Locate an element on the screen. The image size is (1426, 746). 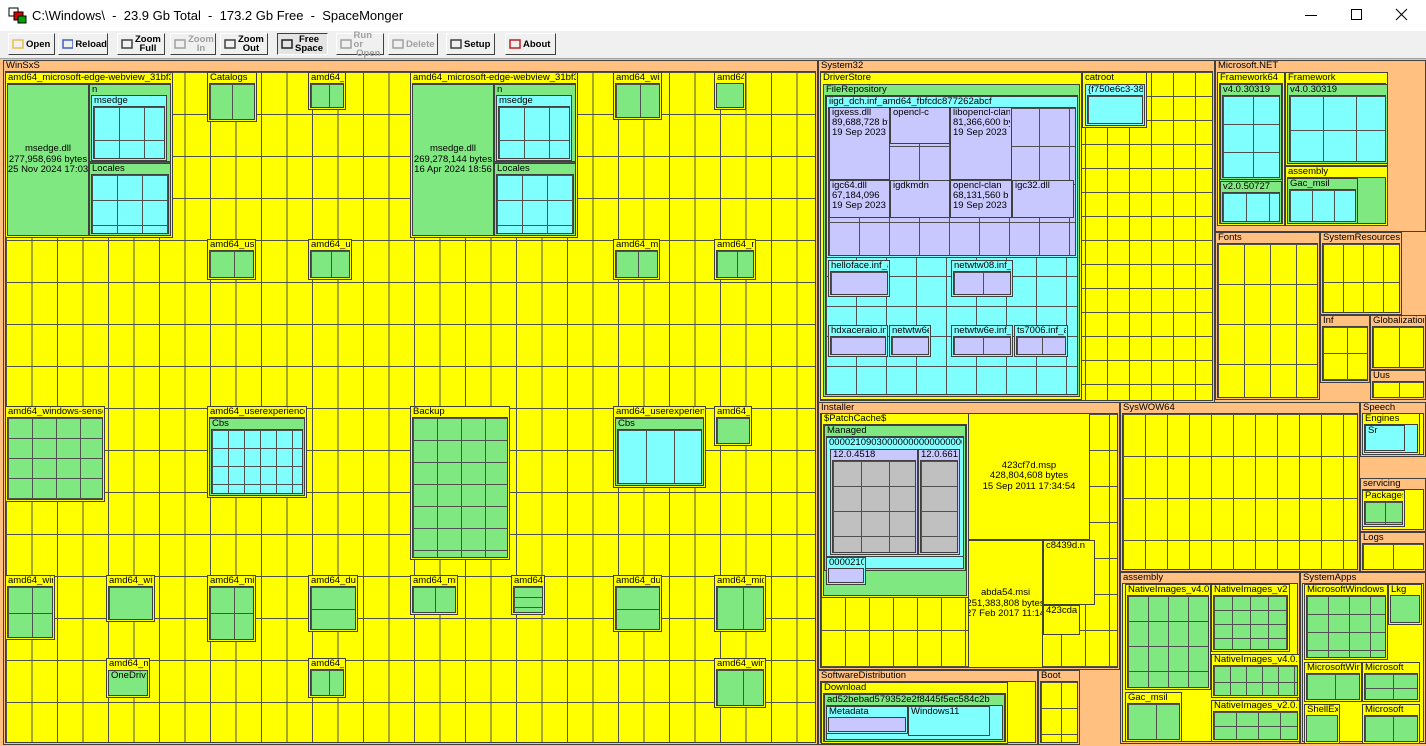
box-label: servicing is located at coordinates (1393, 484).